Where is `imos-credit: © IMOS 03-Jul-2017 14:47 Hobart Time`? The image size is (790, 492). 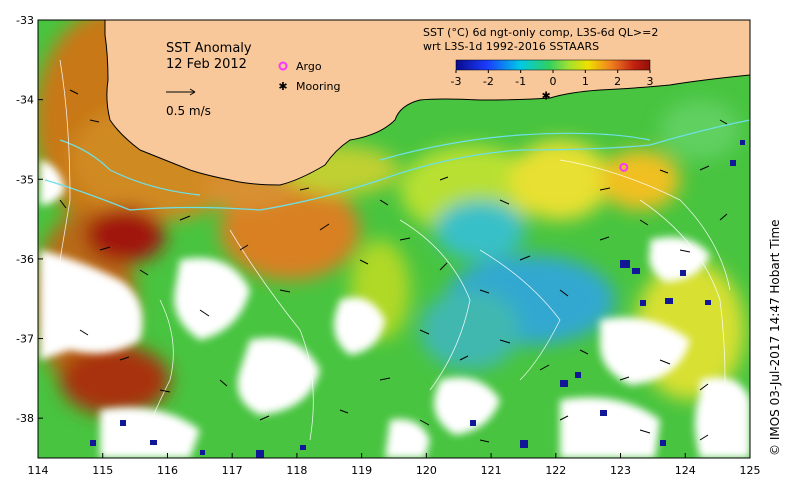 imos-credit: © IMOS 03-Jul-2017 14:47 Hobart Time is located at coordinates (775, 337).